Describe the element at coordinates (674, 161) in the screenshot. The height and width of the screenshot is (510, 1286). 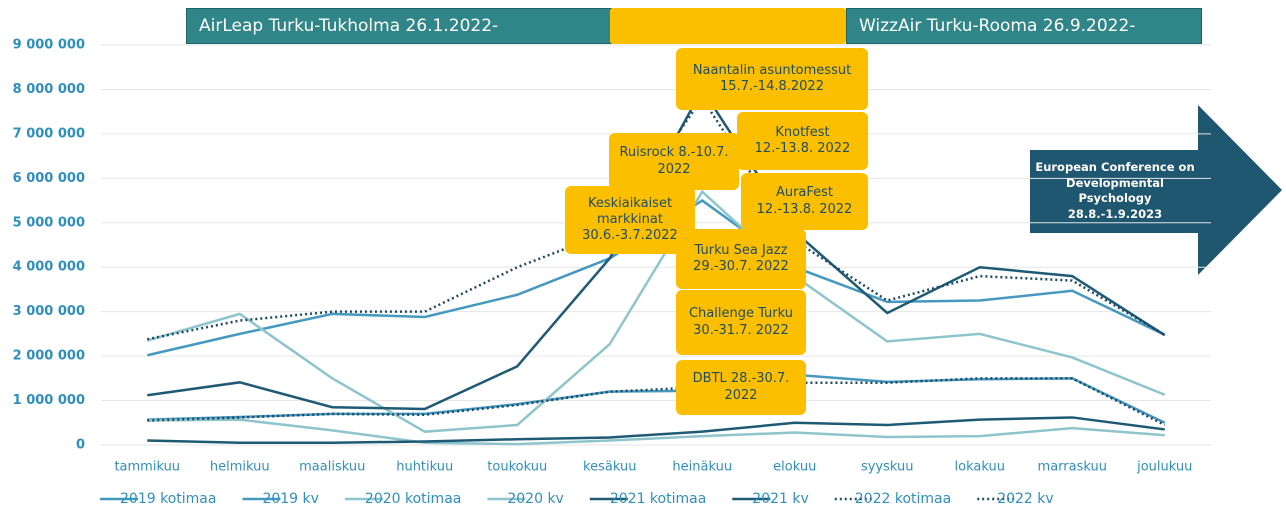
I see `annotation: Ruisrock 8.-10.7. 2022` at that location.